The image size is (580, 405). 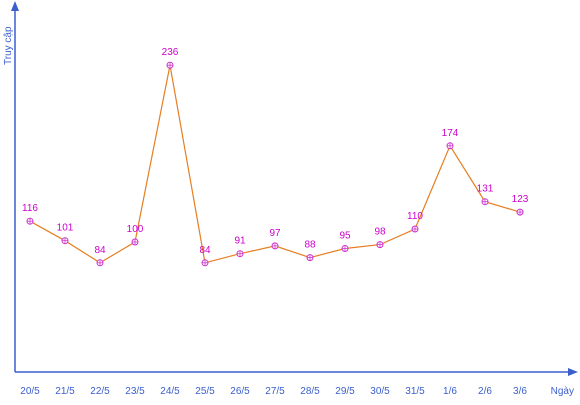 I want to click on x-tick-label: 21/5, so click(x=65, y=391).